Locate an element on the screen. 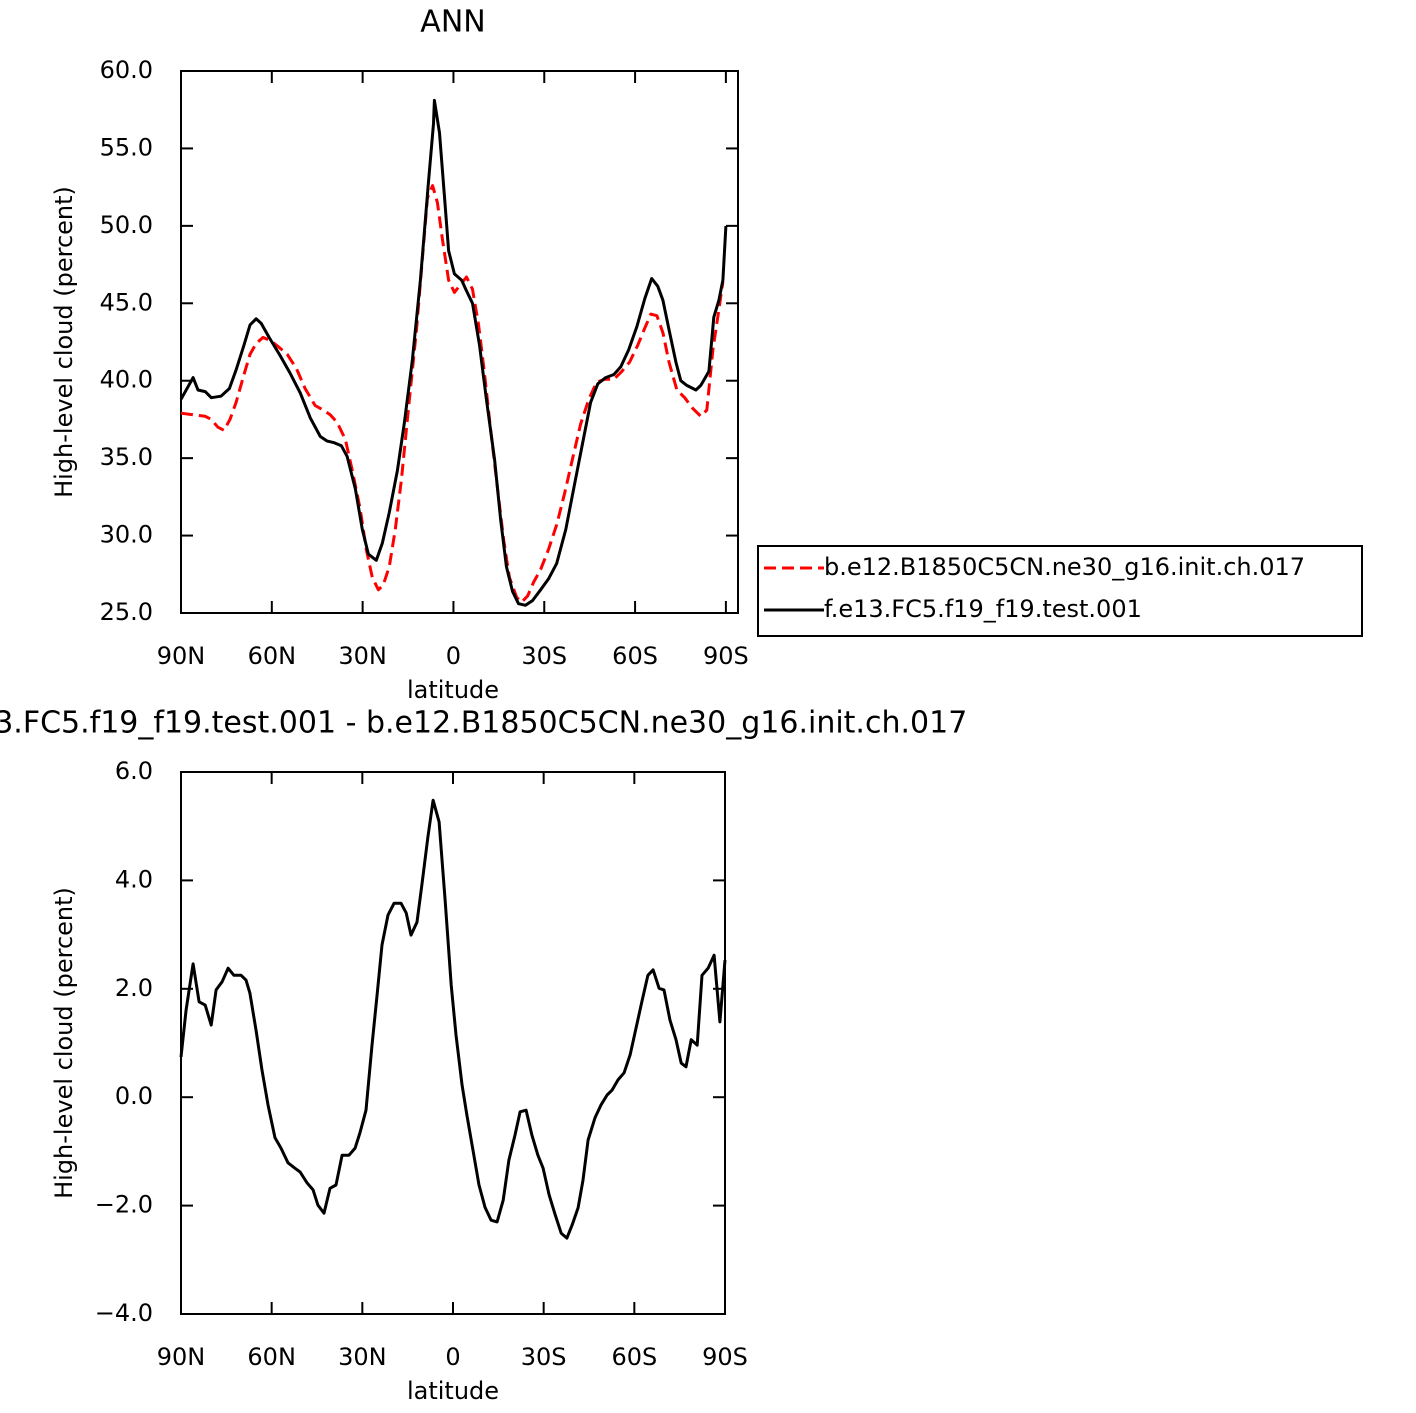 This screenshot has width=1416, height=1413. y-tick-label: 4.0 is located at coordinates (134, 879).